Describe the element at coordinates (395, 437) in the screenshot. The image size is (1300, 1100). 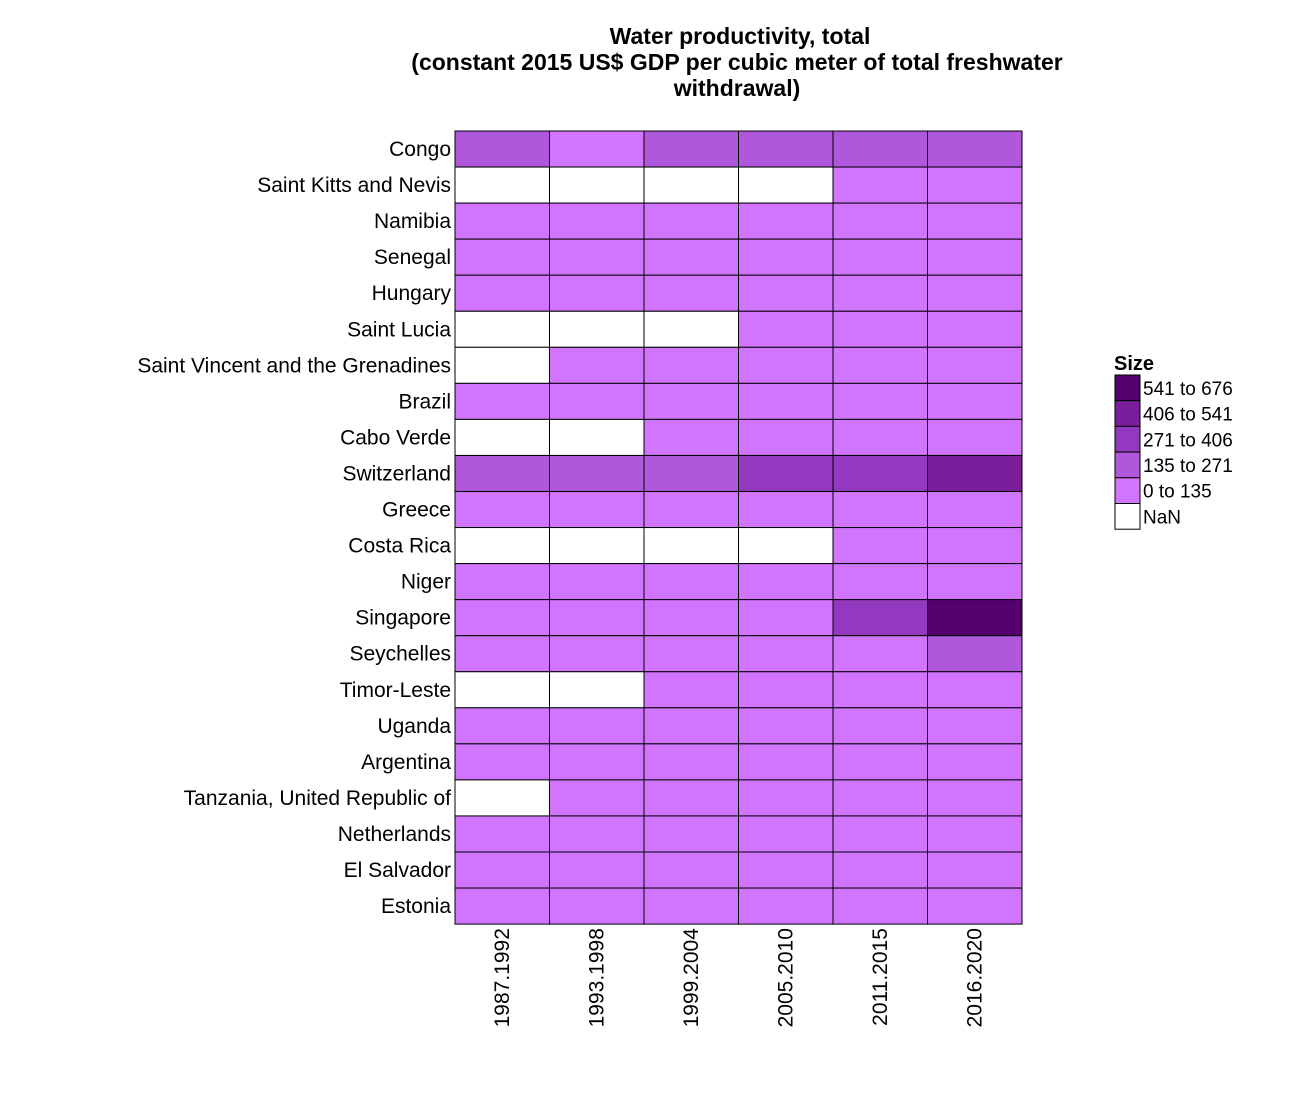
I see `row-label: Cabo Verde` at that location.